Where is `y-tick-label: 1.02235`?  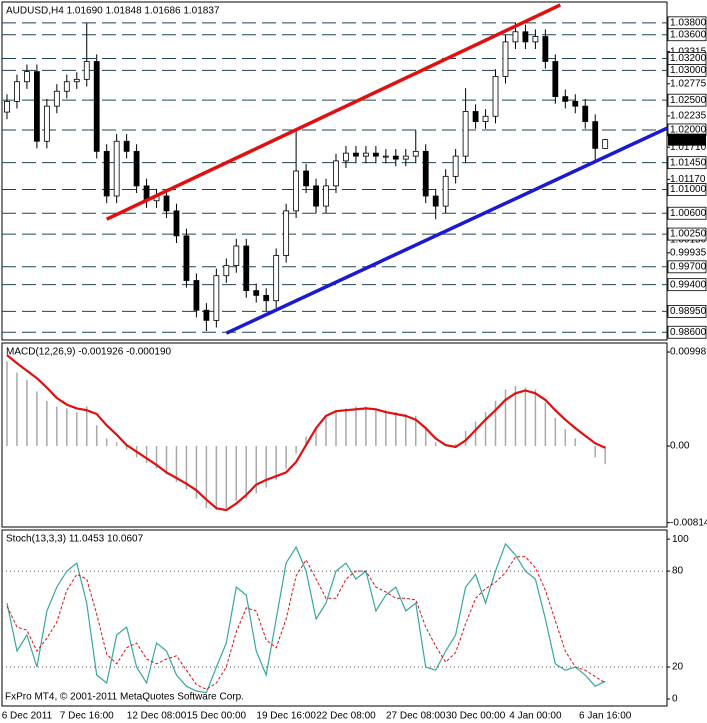
y-tick-label: 1.02235 is located at coordinates (688, 116).